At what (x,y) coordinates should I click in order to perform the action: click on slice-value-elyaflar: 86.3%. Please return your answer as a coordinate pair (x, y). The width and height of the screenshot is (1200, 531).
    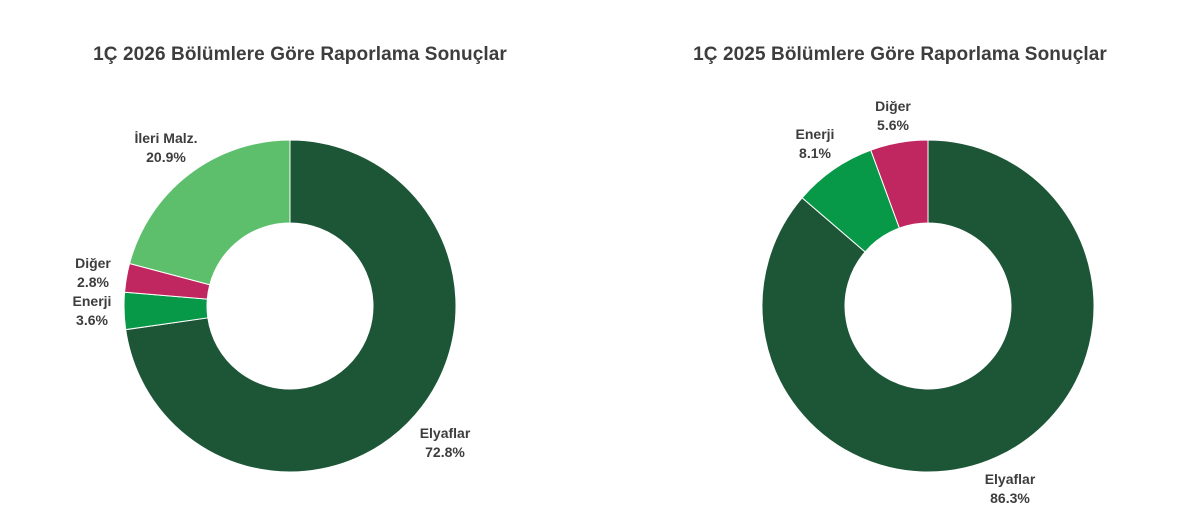
    Looking at the image, I should click on (1010, 498).